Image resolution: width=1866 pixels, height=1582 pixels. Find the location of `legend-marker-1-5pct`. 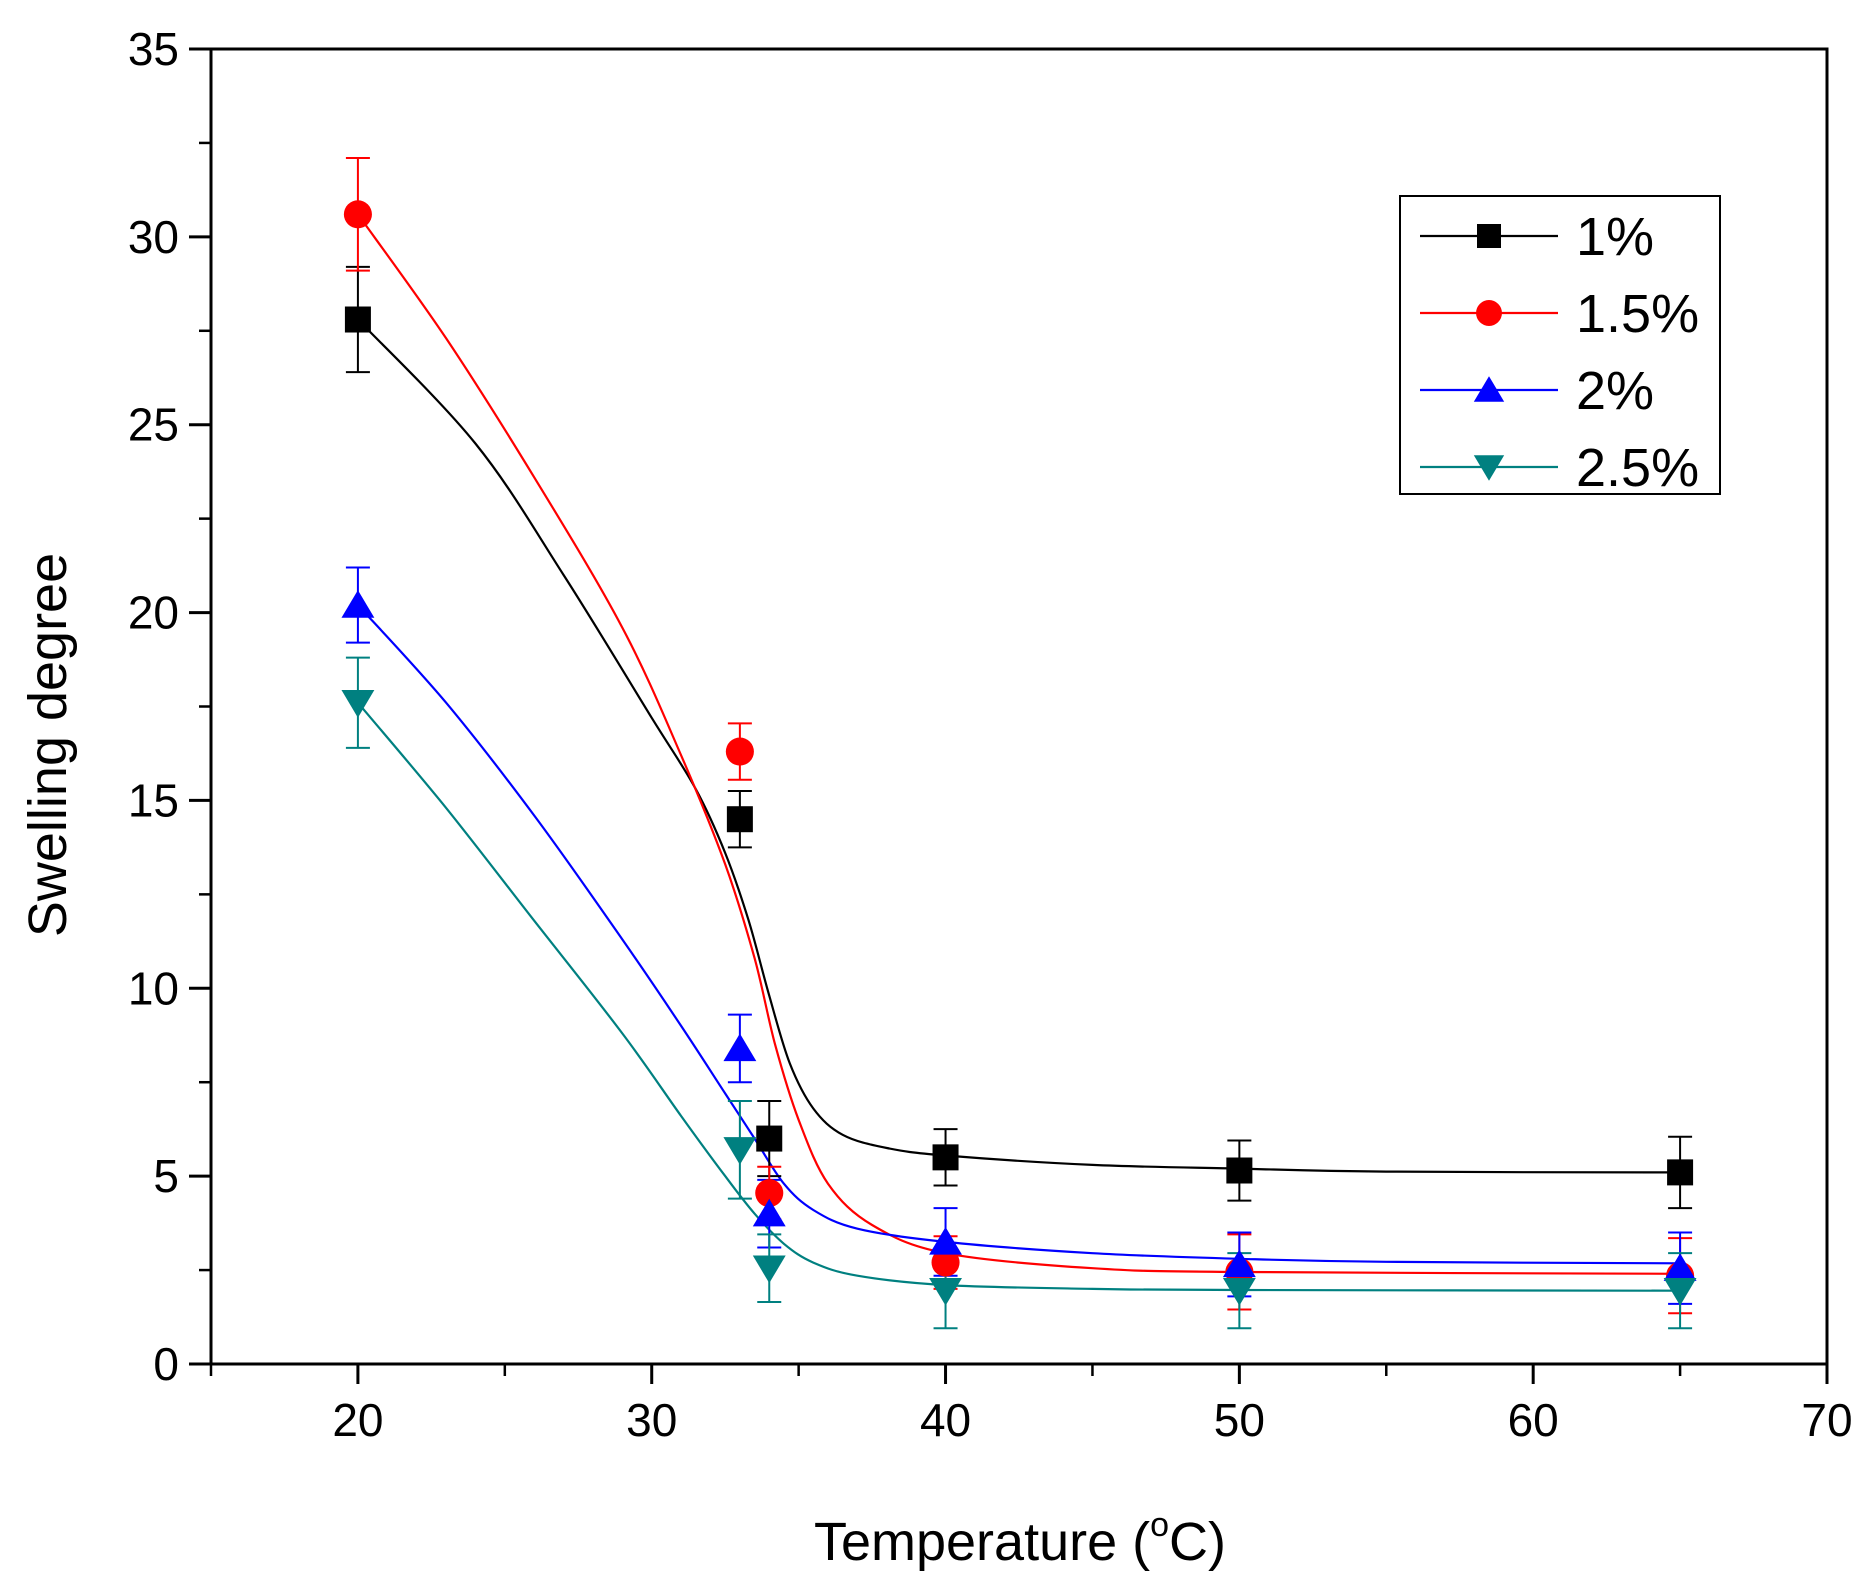

legend-marker-1-5pct is located at coordinates (1489, 313).